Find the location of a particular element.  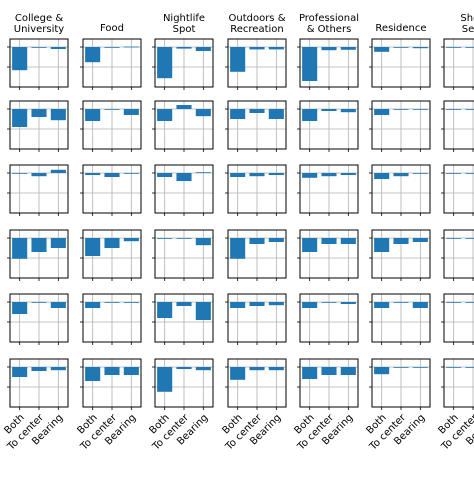

column-title-line: College & is located at coordinates (39, 18).